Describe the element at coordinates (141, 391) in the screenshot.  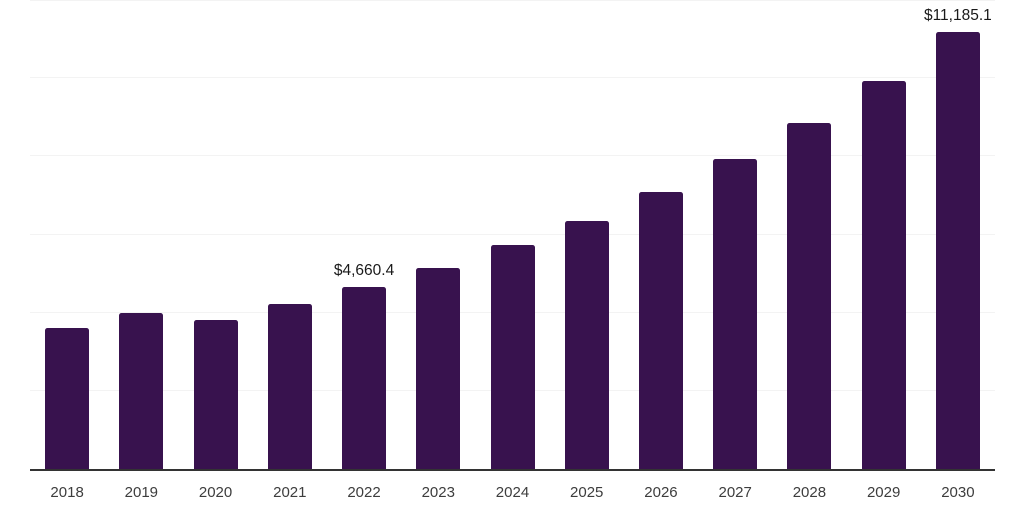
I see `bar-2019` at that location.